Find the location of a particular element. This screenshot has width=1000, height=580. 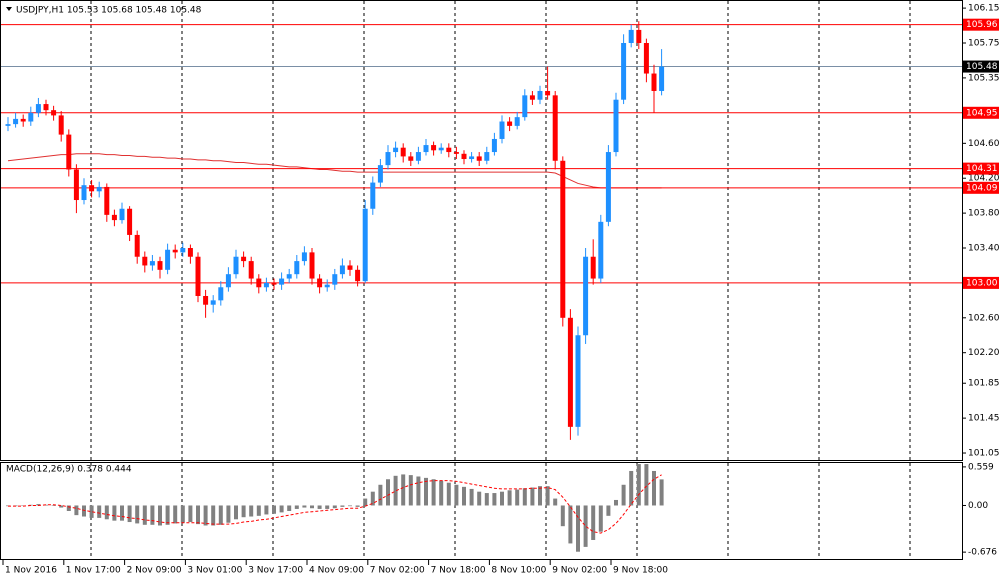

y-tick-label: 105.35 is located at coordinates (984, 78).